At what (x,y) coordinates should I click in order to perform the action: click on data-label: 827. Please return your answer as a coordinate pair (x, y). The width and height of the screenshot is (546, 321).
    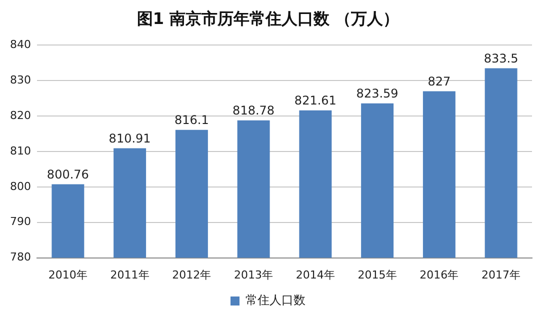
    Looking at the image, I should click on (439, 81).